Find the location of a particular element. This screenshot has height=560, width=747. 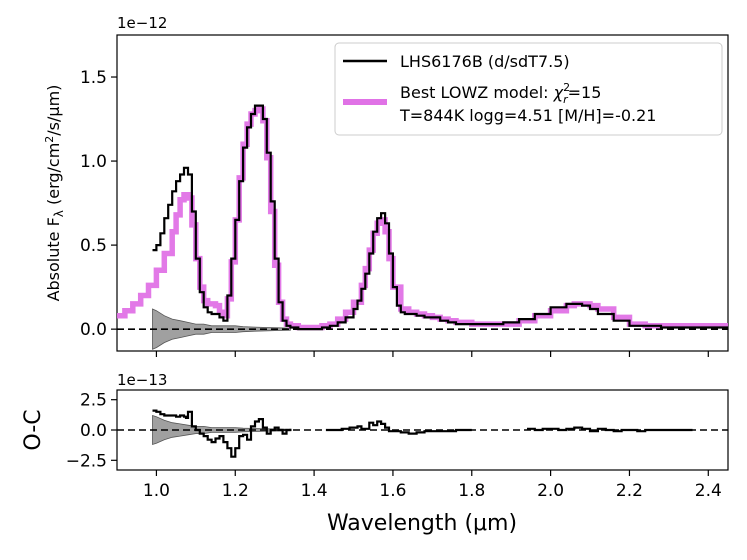

residual-y-tick-label: 0.0 is located at coordinates (93, 431).